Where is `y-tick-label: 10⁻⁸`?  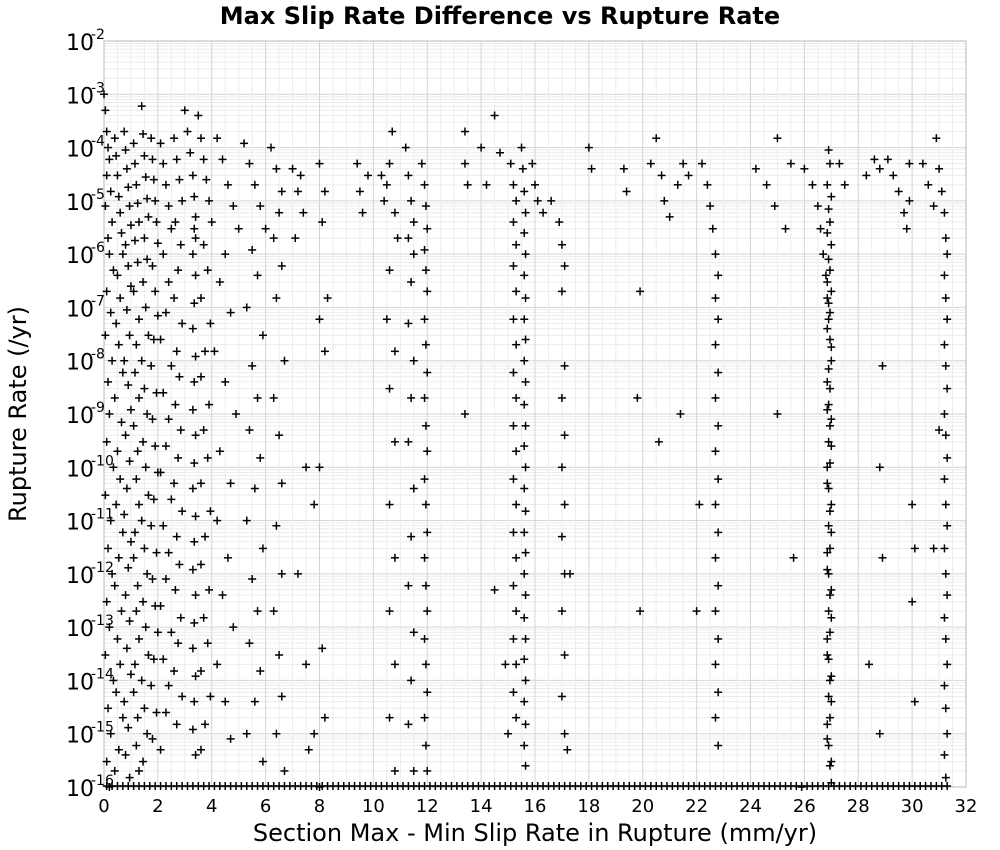
y-tick-label: 10⁻⁸ is located at coordinates (85, 361).